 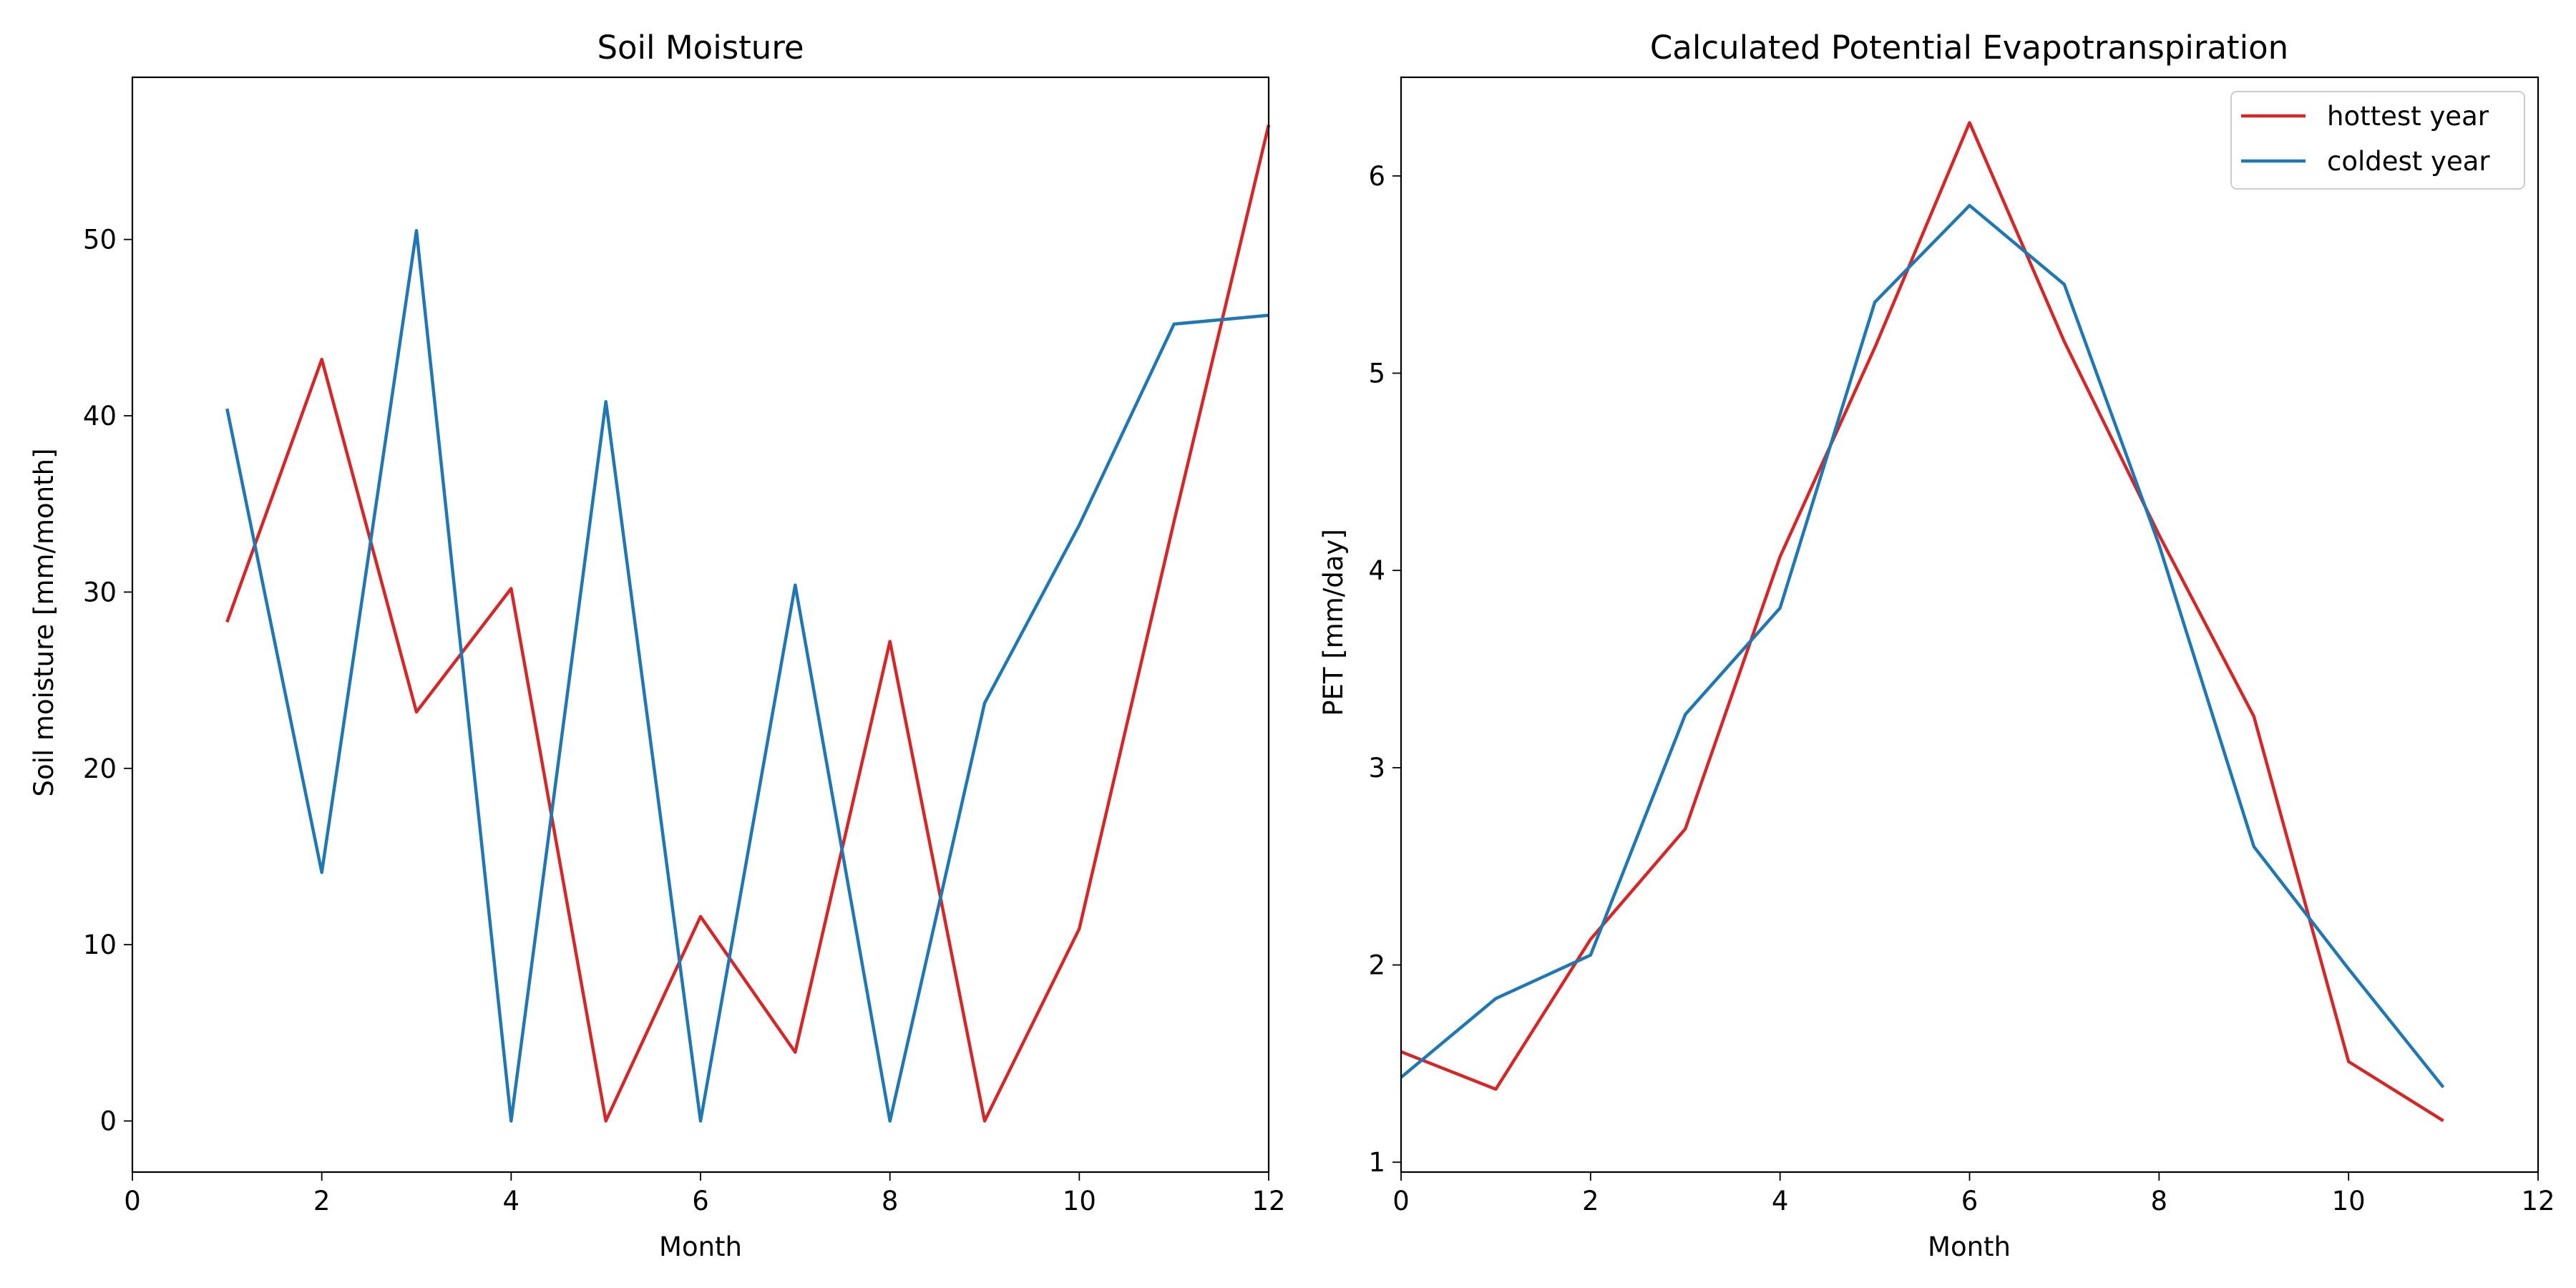 I want to click on chart-title: Calculated Potential Evapotranspiration, so click(x=1969, y=48).